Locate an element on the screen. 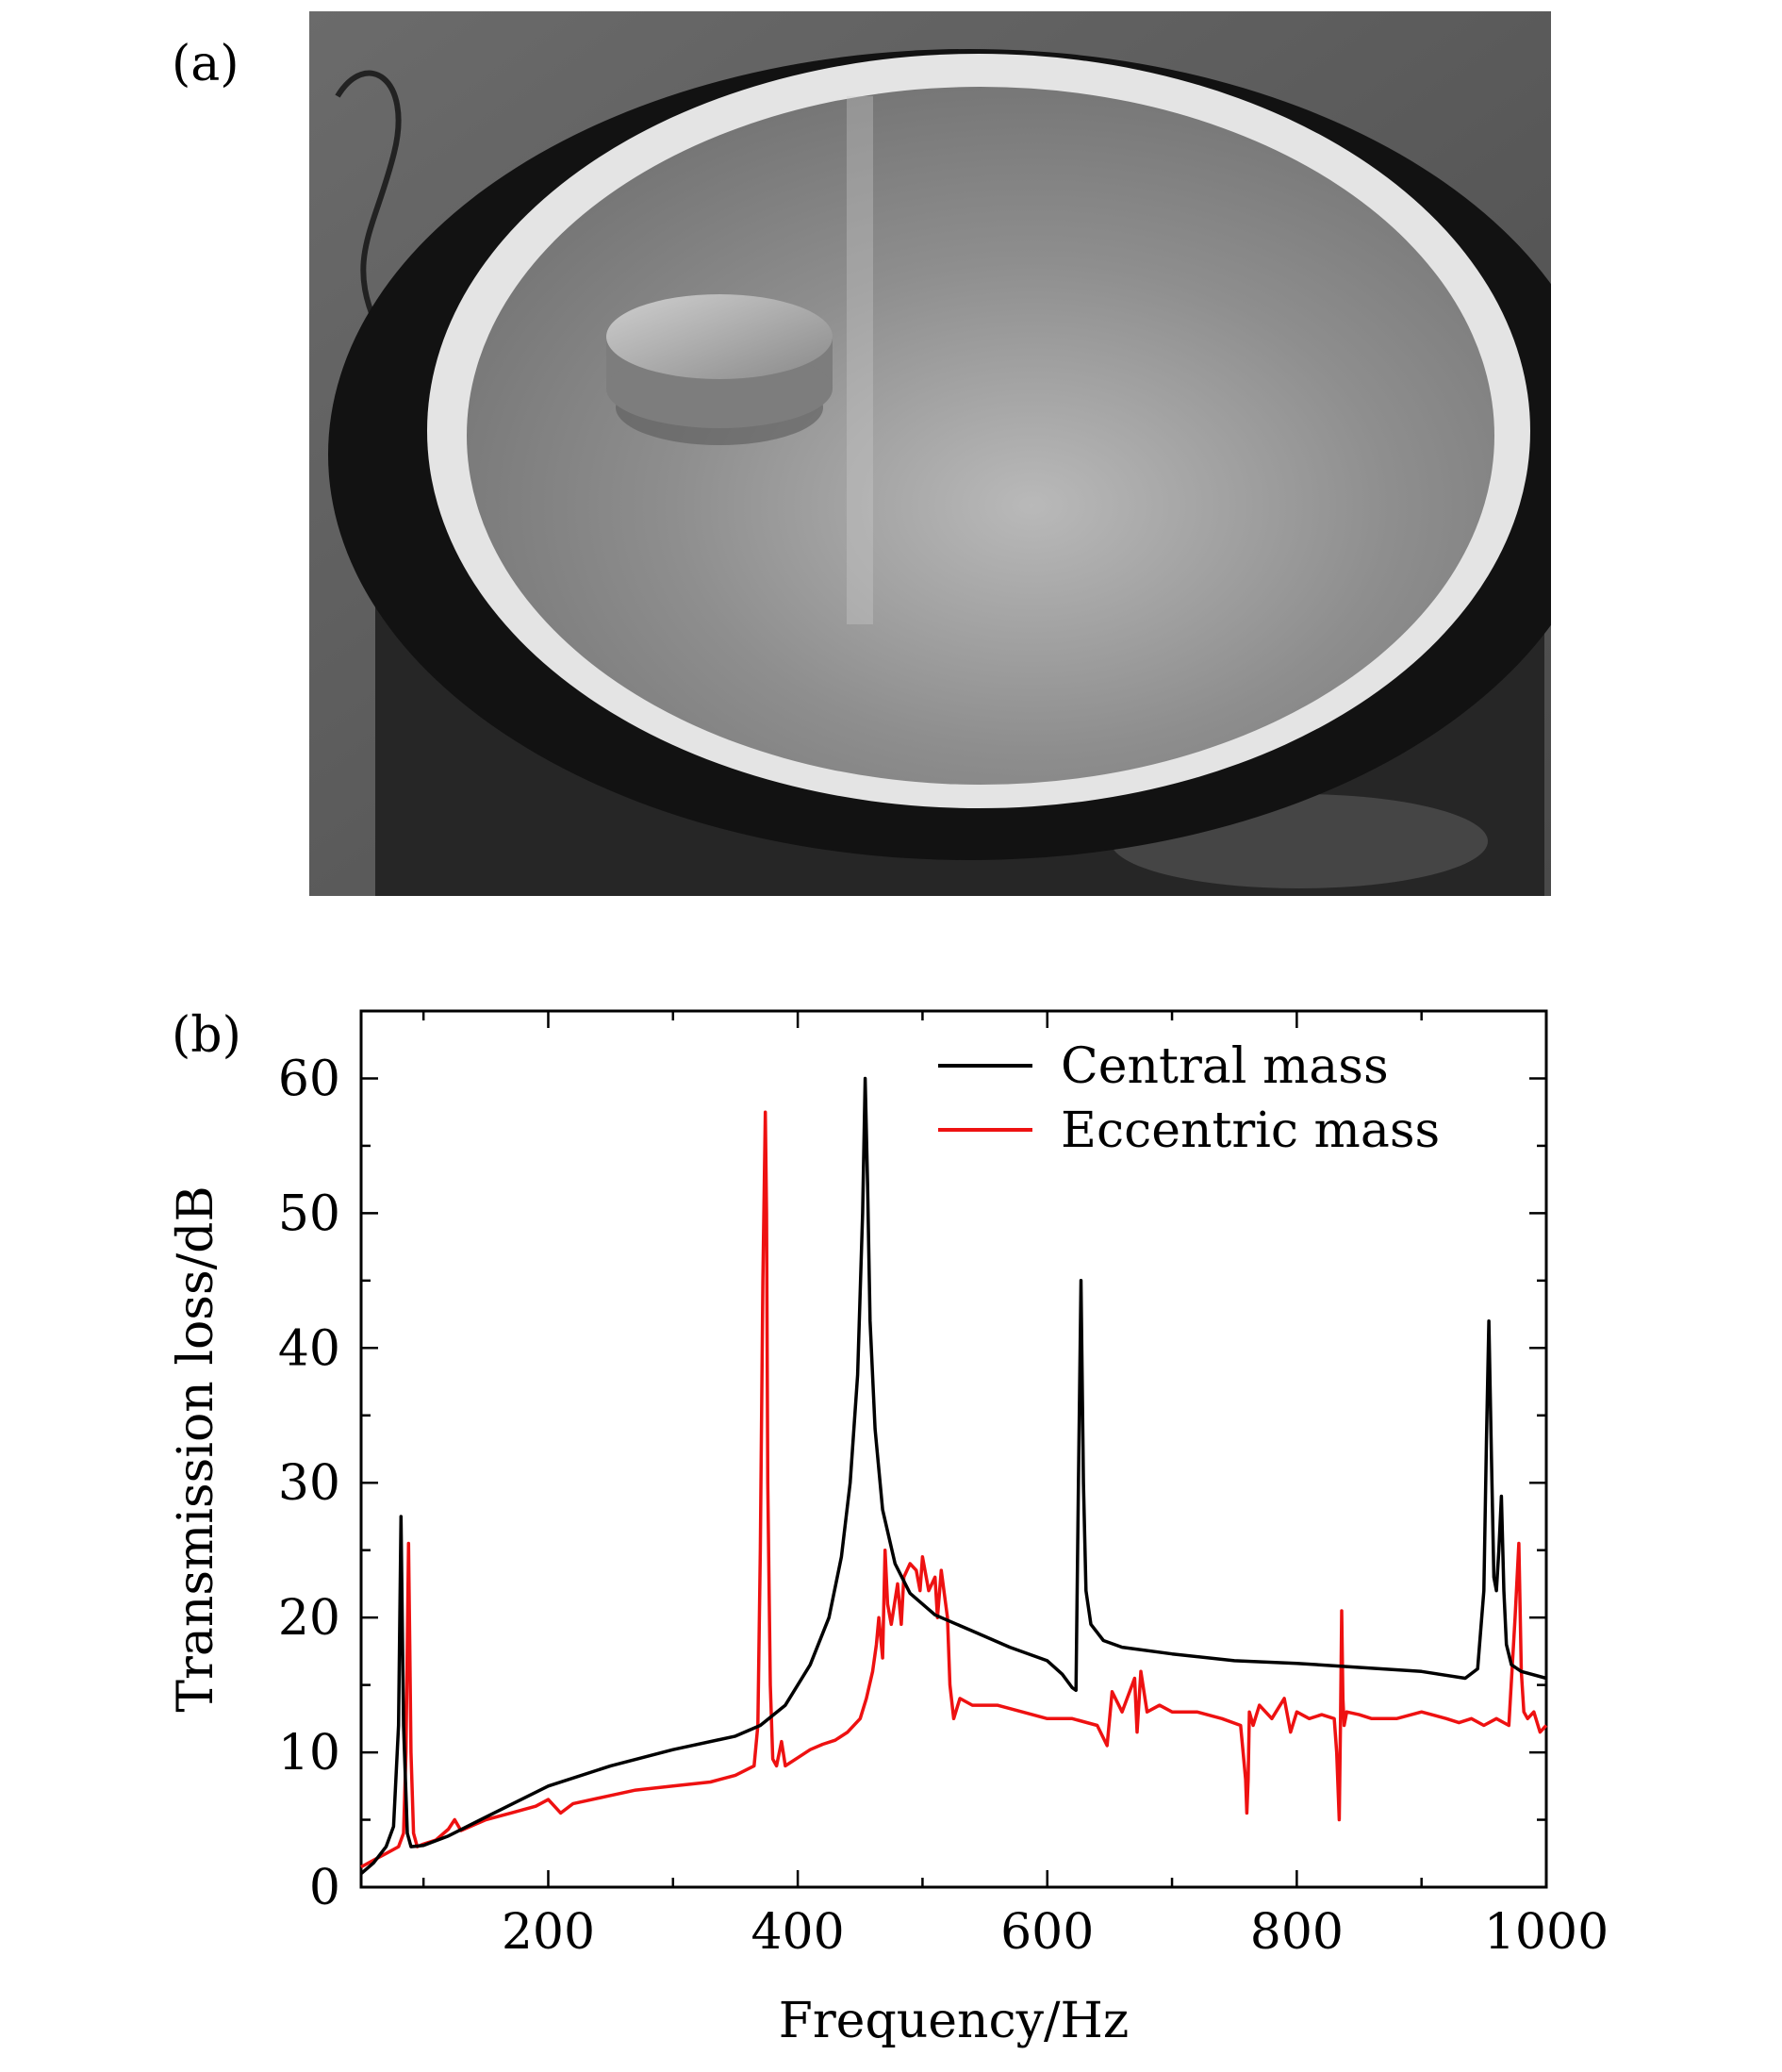 The height and width of the screenshot is (2072, 1782). panel-label-a: (a) is located at coordinates (205, 64).